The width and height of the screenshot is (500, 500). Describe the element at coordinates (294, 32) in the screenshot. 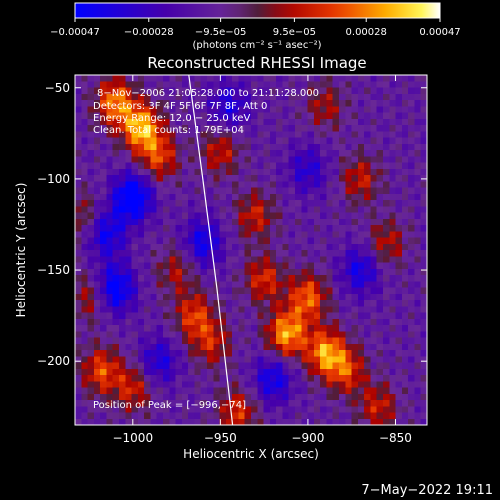

I see `colorbar-tick-label: 9.5e−05` at that location.